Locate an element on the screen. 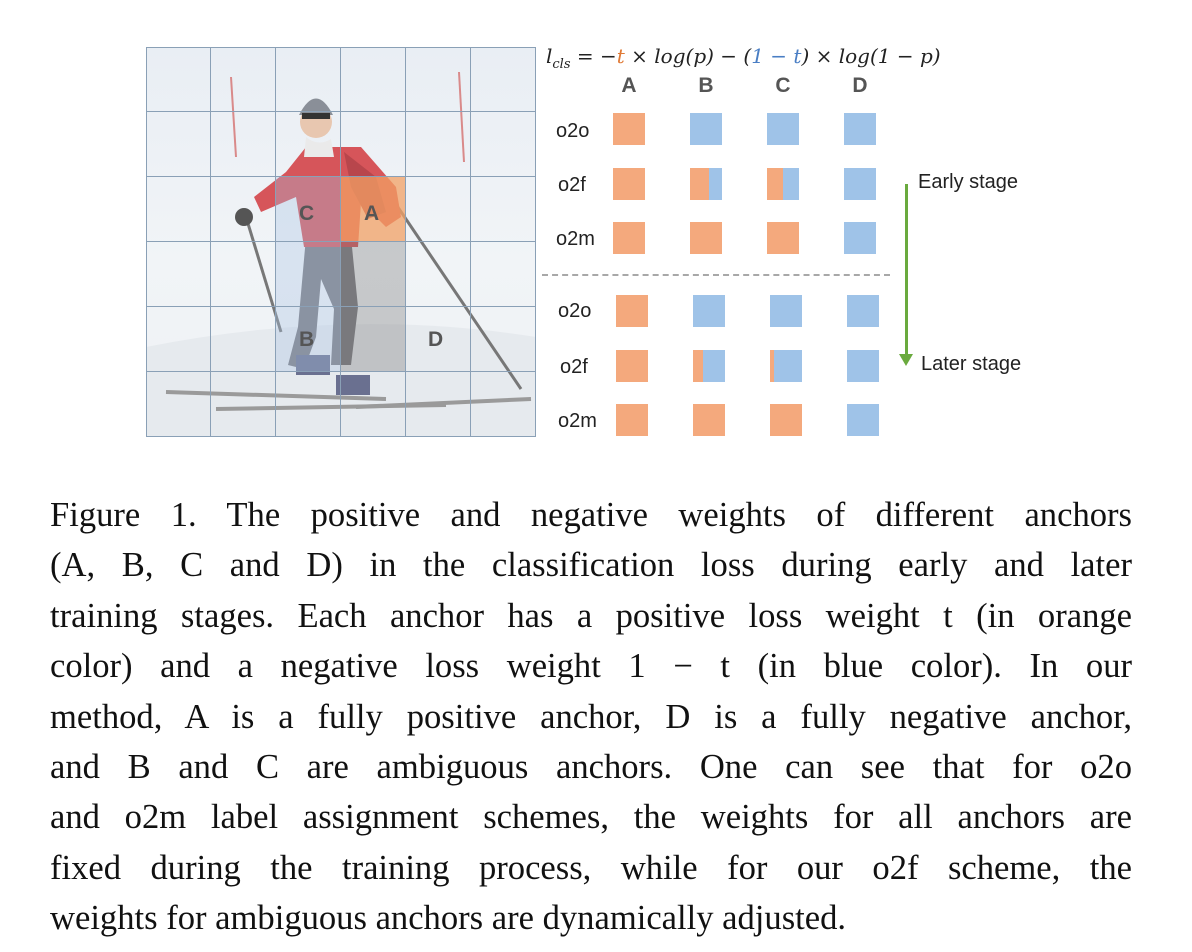  column-head-a: A is located at coordinates (629, 85).